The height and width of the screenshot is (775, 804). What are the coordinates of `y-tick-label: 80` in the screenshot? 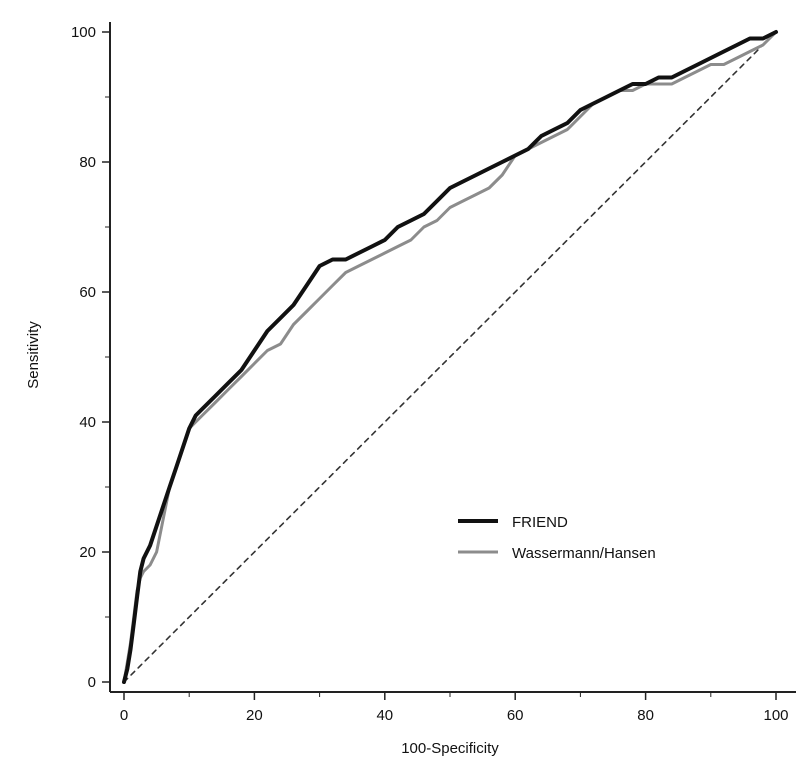 It's located at (87, 162).